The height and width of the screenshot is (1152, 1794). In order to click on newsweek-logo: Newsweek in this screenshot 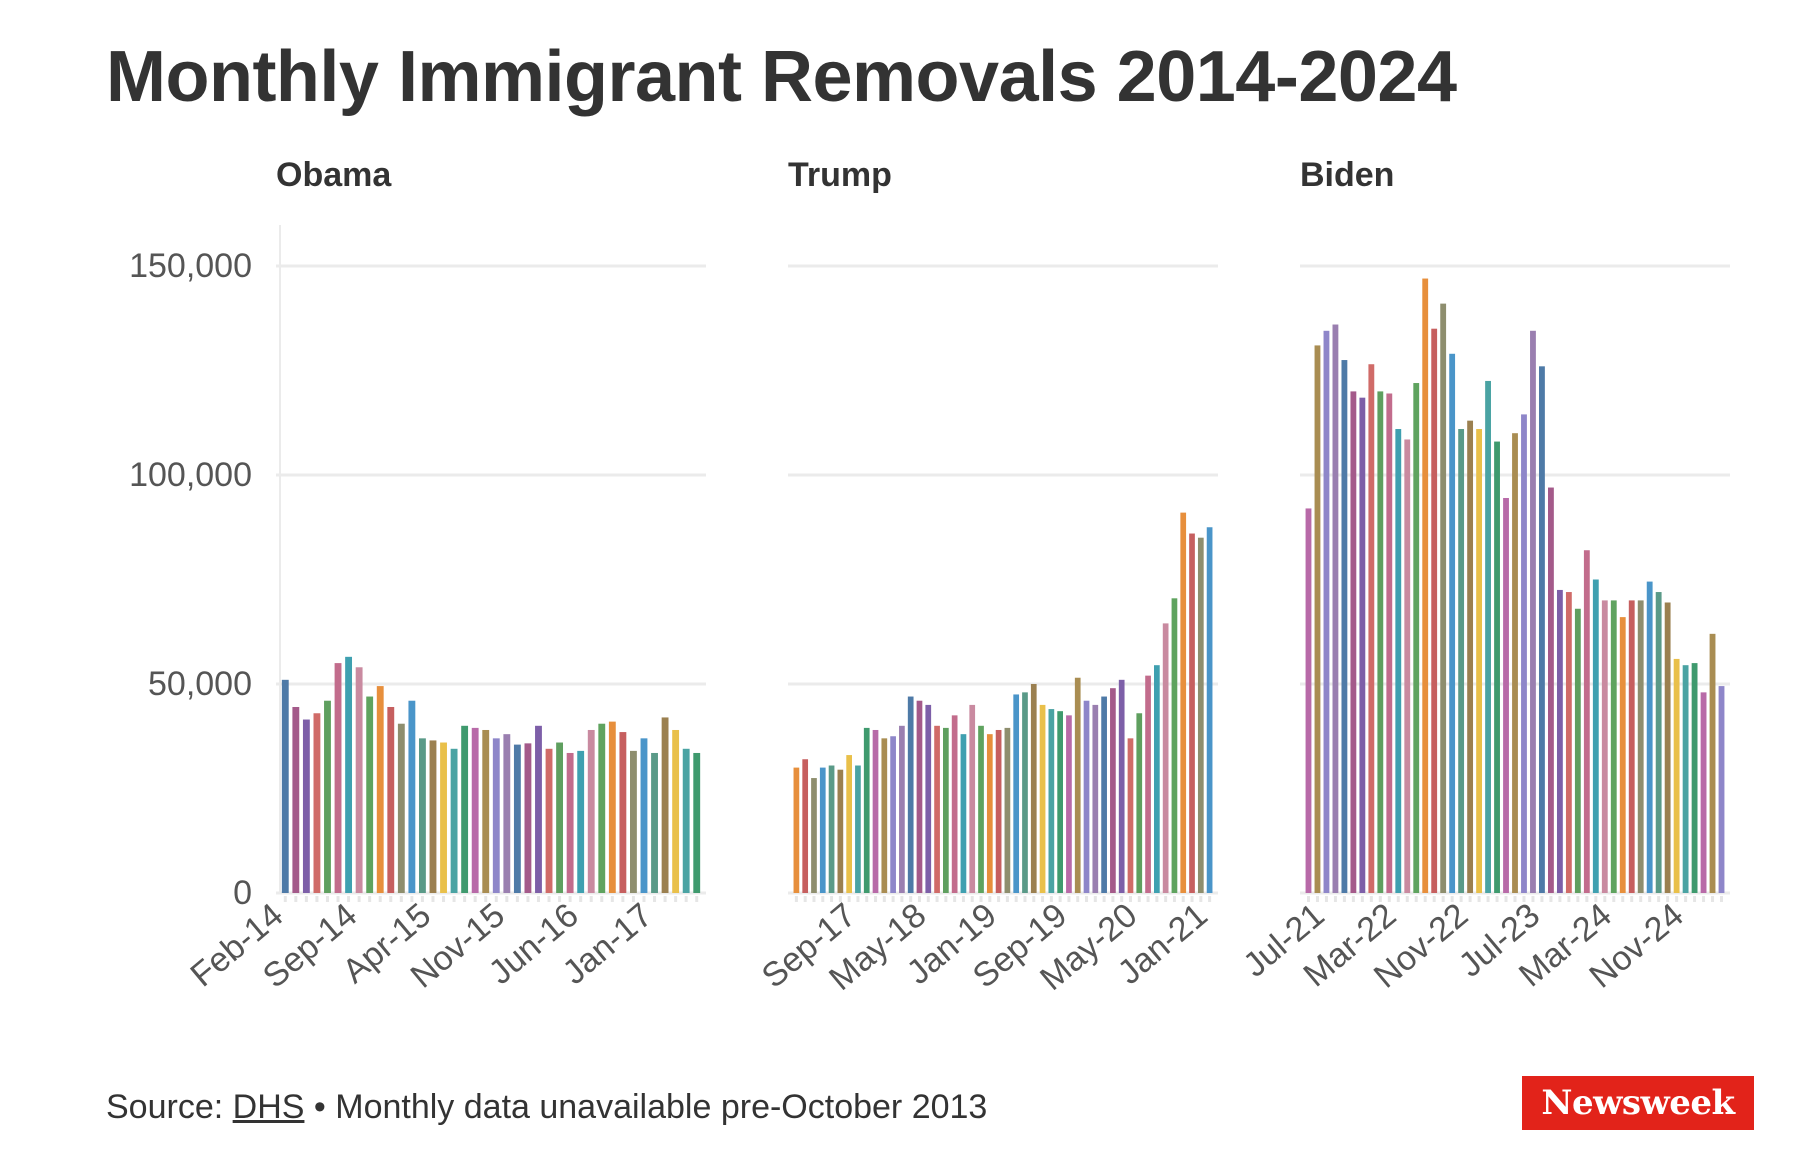, I will do `click(1638, 1103)`.